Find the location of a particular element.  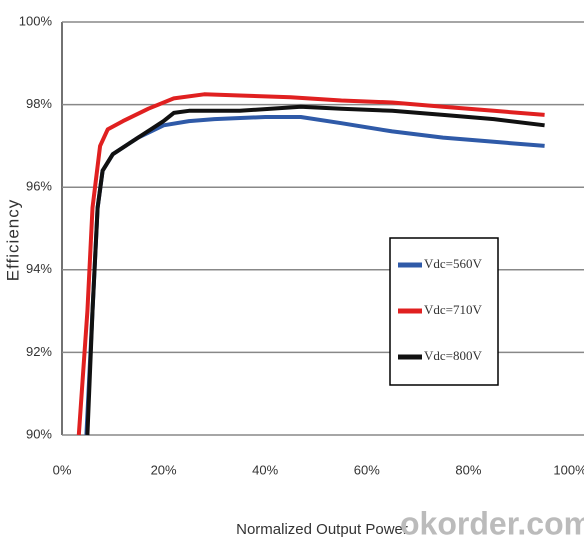

y-tick-label: 94% is located at coordinates (39, 268).